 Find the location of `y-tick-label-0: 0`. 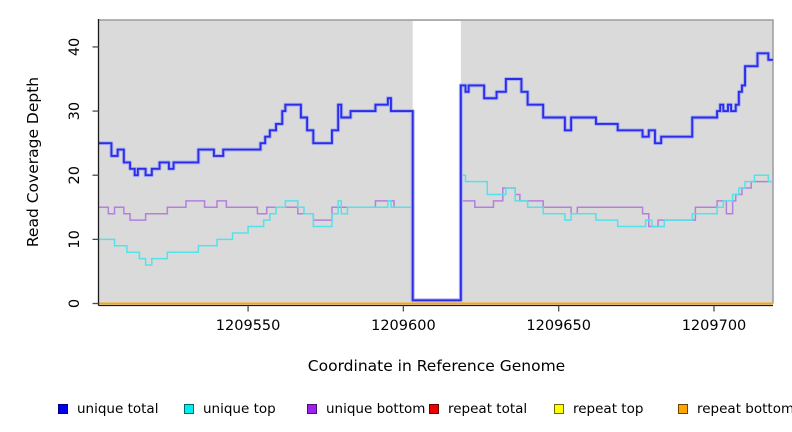

y-tick-label-0: 0 is located at coordinates (75, 303).